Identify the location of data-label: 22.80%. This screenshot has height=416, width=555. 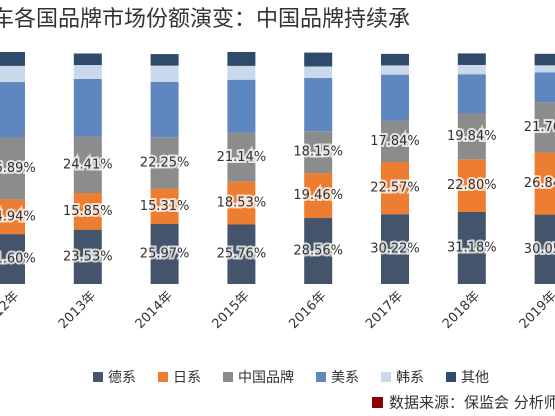
(472, 185).